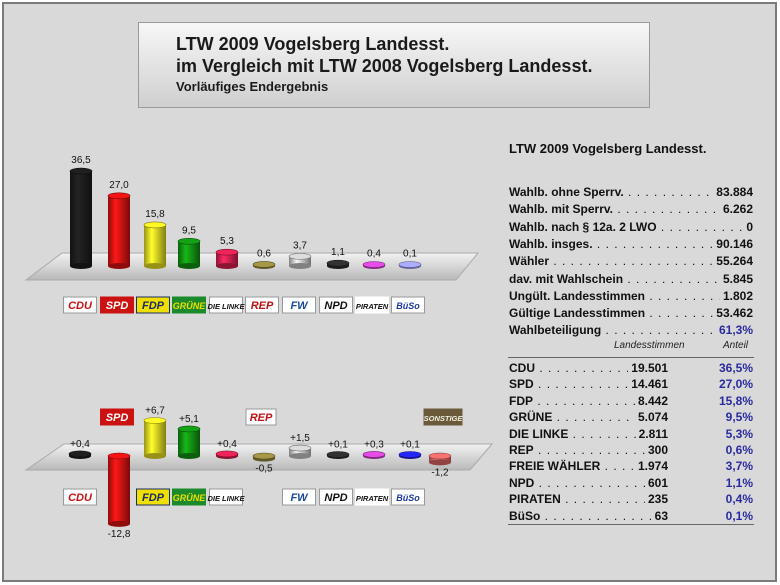 This screenshot has width=780, height=585. I want to click on stat-value: 55.264, so click(733, 261).